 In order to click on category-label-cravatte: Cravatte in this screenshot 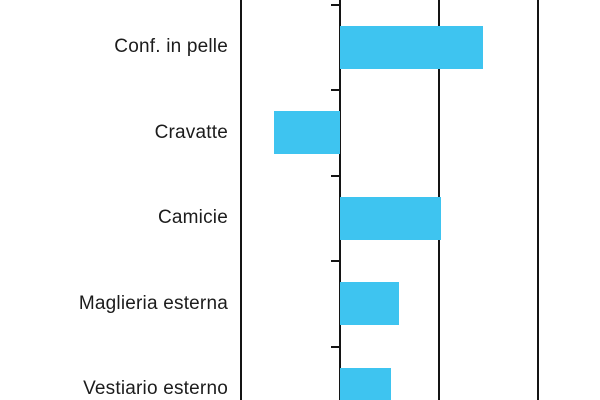, I will do `click(191, 132)`.